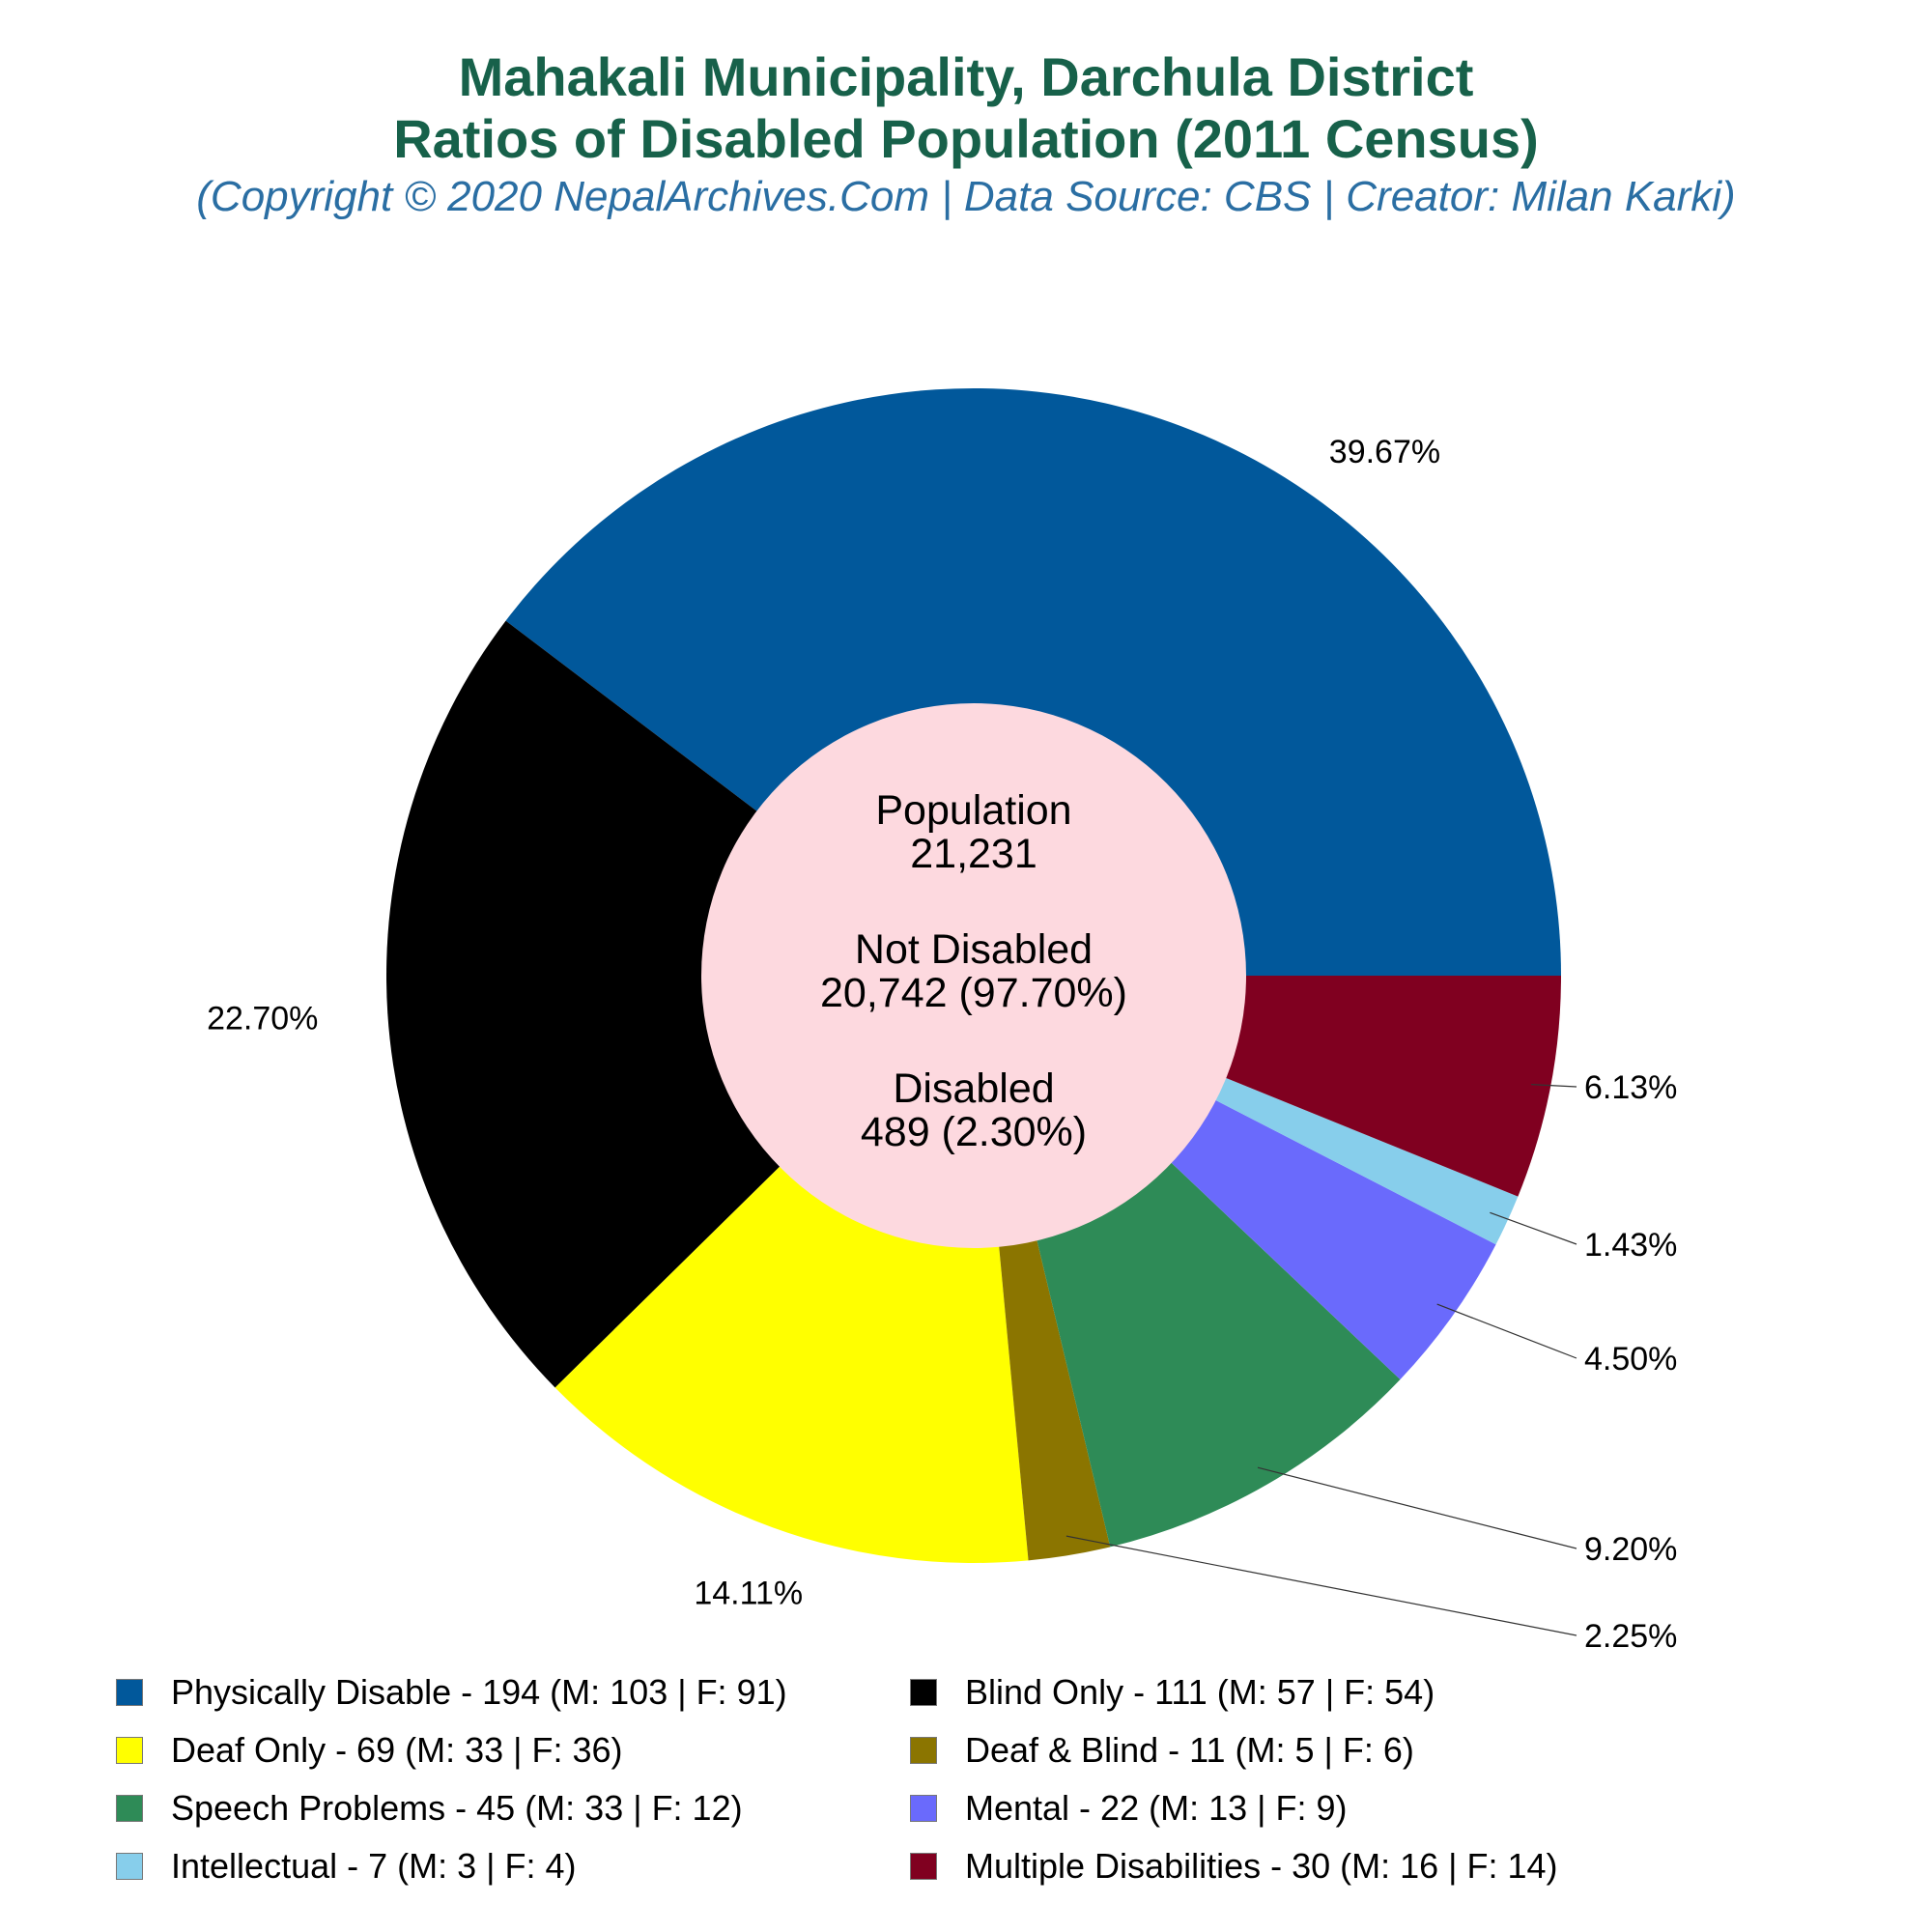 The image size is (1932, 1932). I want to click on percent-label: 4.50%, so click(1630, 1359).